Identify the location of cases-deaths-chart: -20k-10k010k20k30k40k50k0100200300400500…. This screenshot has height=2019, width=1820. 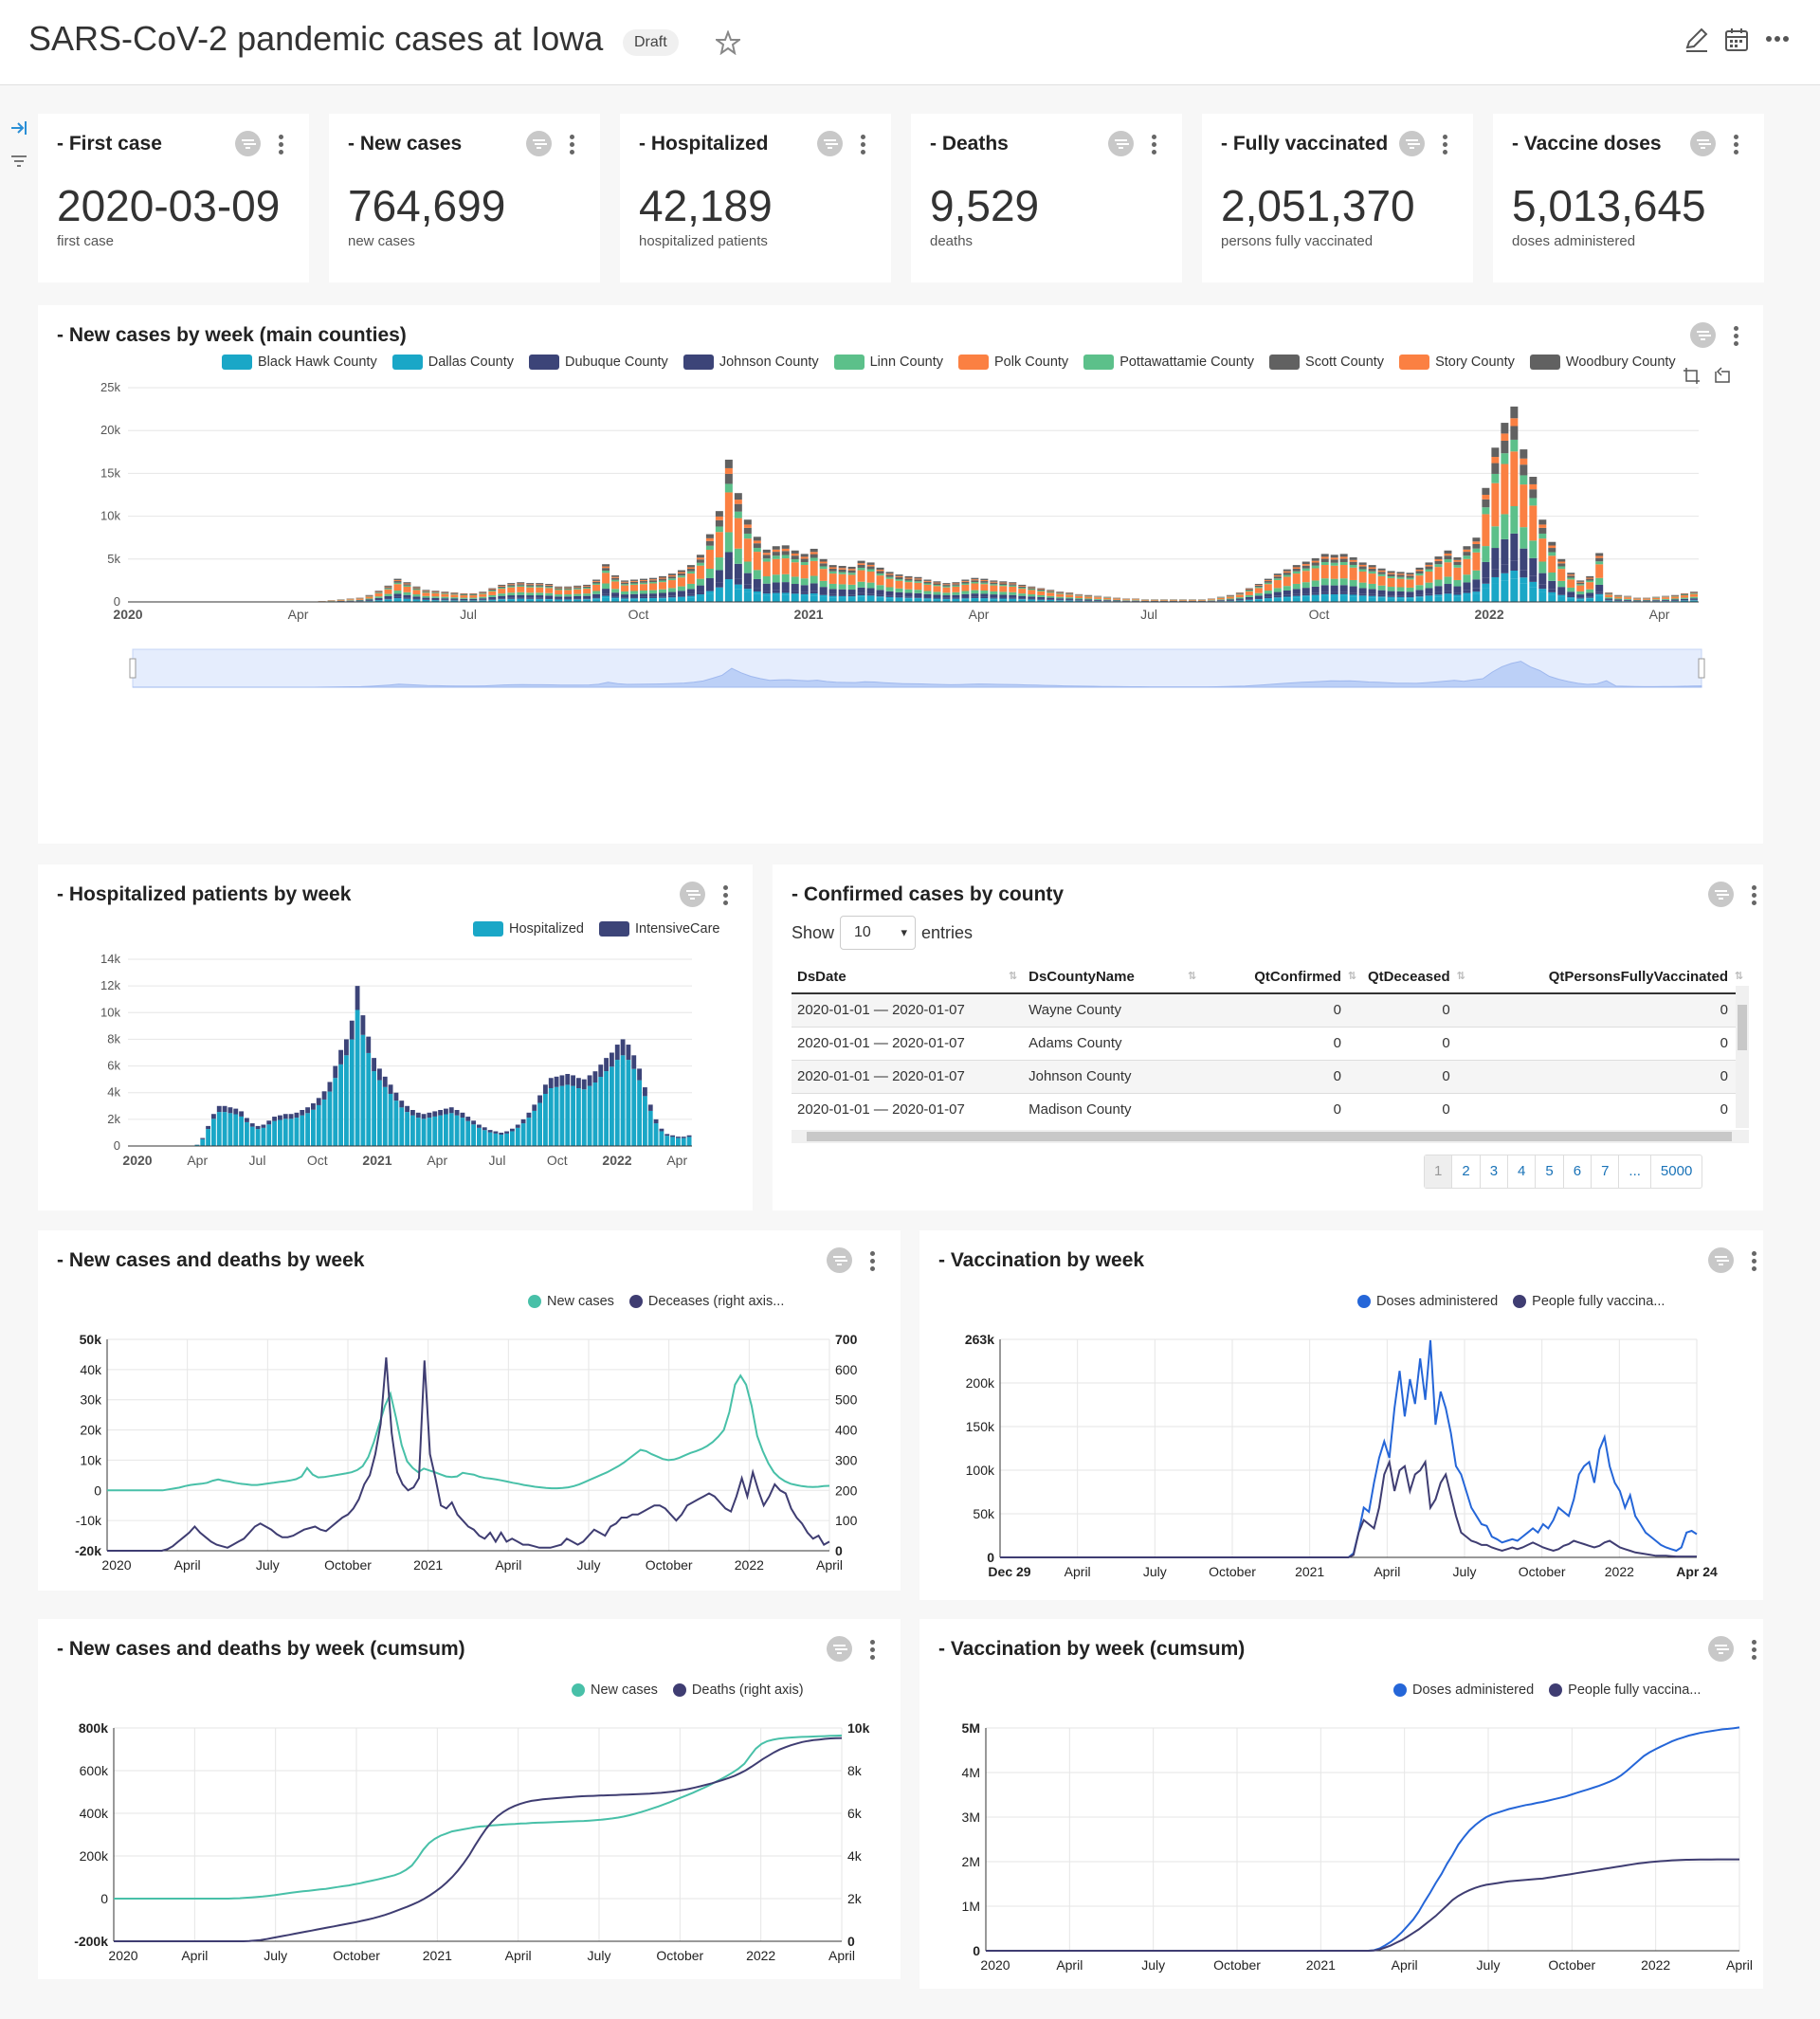
(469, 1453).